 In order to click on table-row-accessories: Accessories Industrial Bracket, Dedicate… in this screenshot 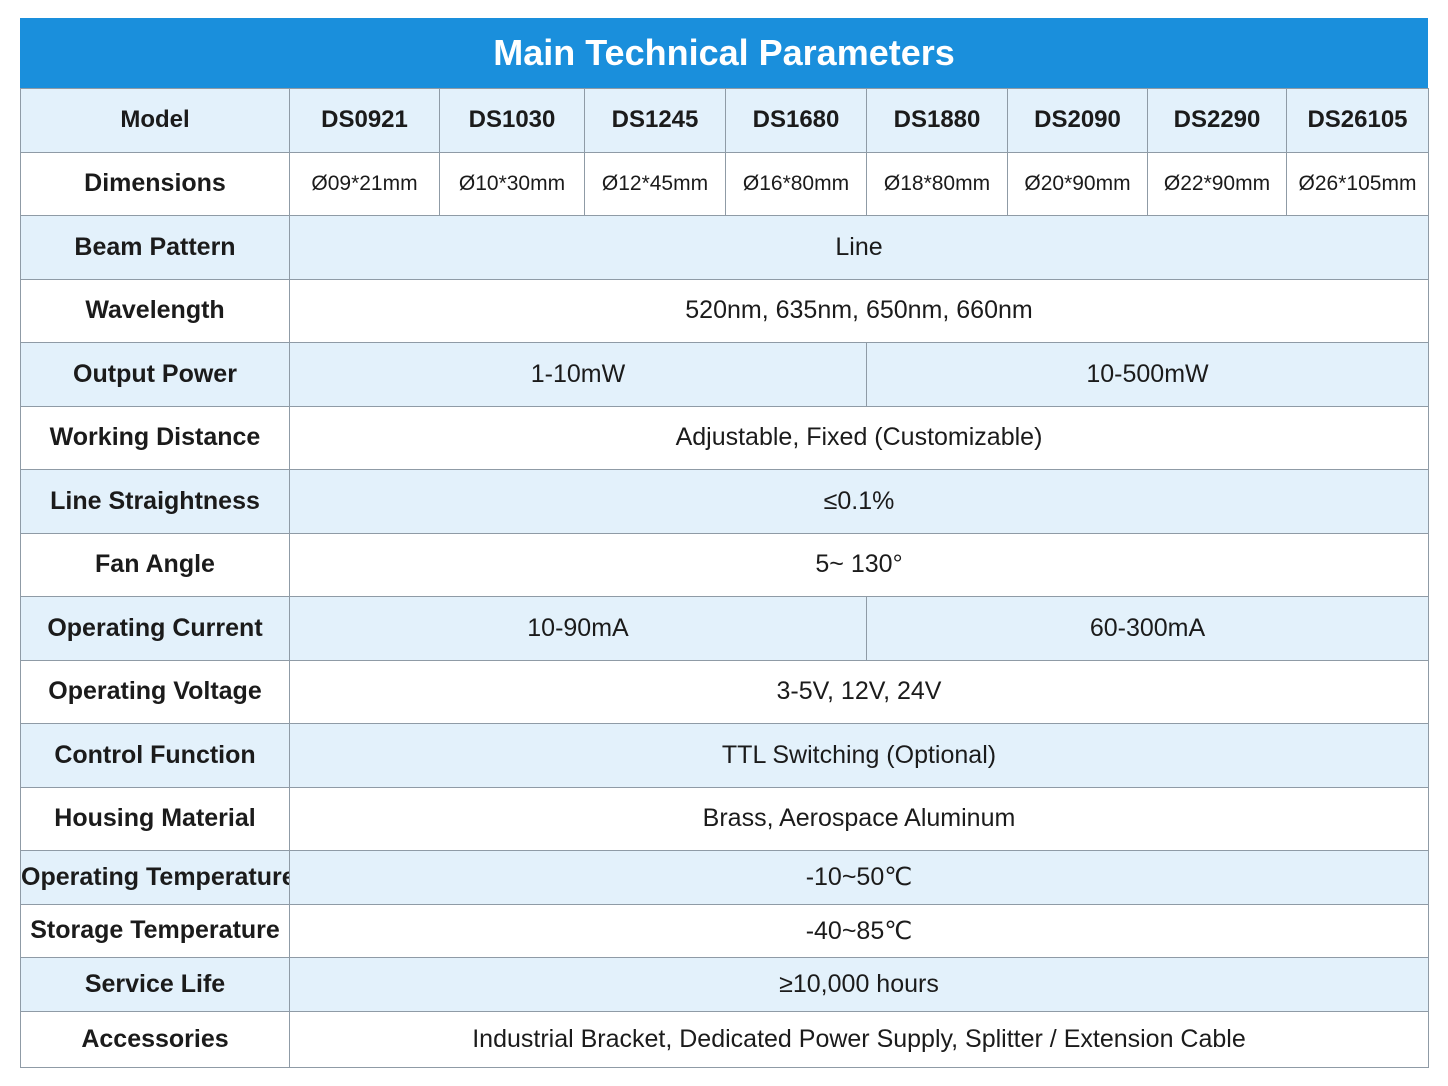, I will do `click(724, 1039)`.